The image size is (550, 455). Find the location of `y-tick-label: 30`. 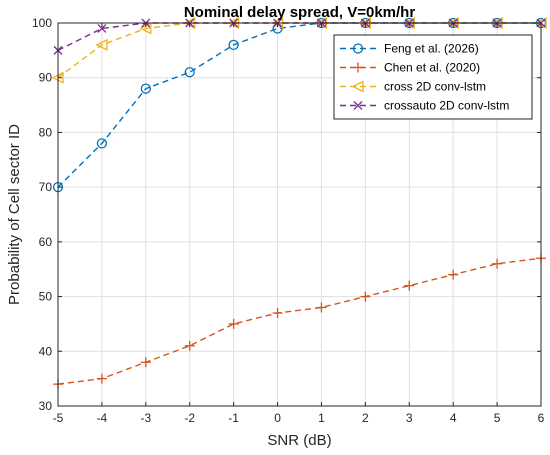

y-tick-label: 30 is located at coordinates (46, 406).